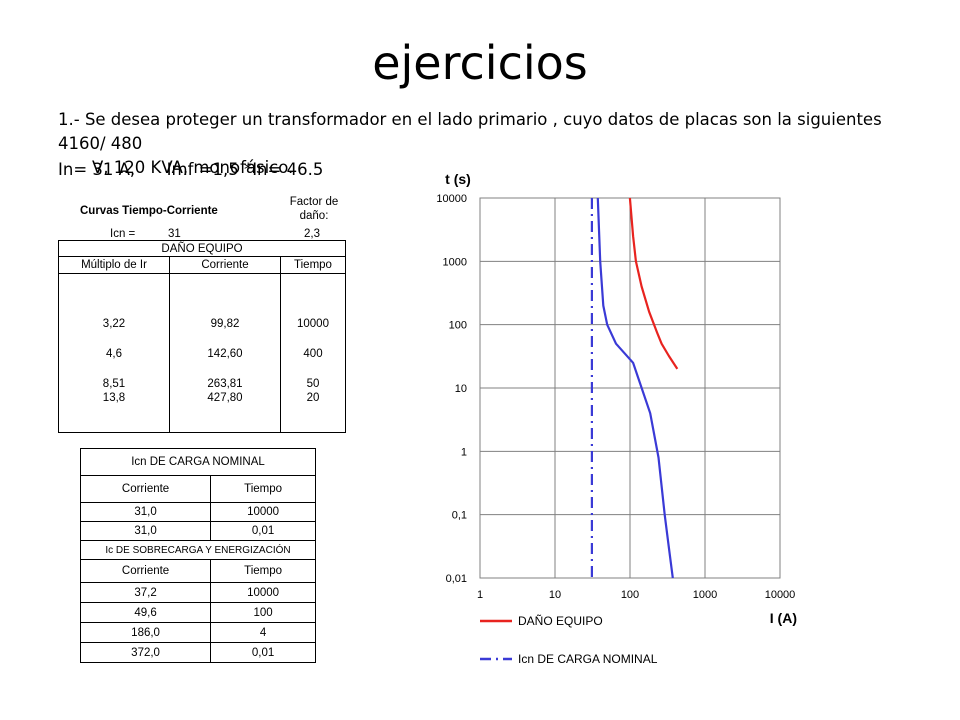 The image size is (960, 720). What do you see at coordinates (630, 595) in the screenshot?
I see `x-tick-label: 100` at bounding box center [630, 595].